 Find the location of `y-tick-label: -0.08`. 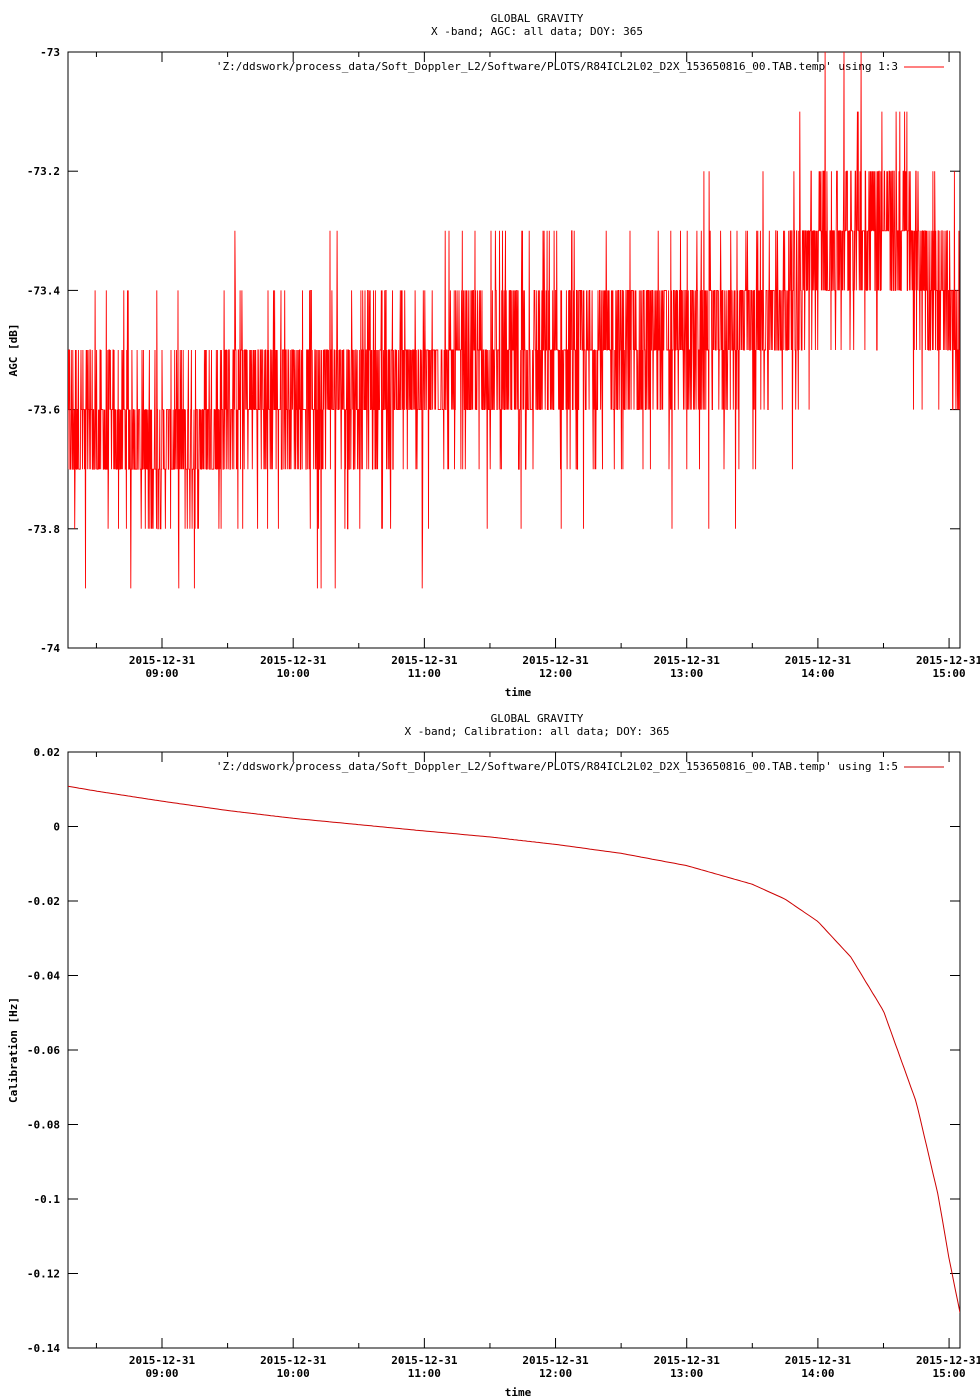

y-tick-label: -0.08 is located at coordinates (43, 1125).